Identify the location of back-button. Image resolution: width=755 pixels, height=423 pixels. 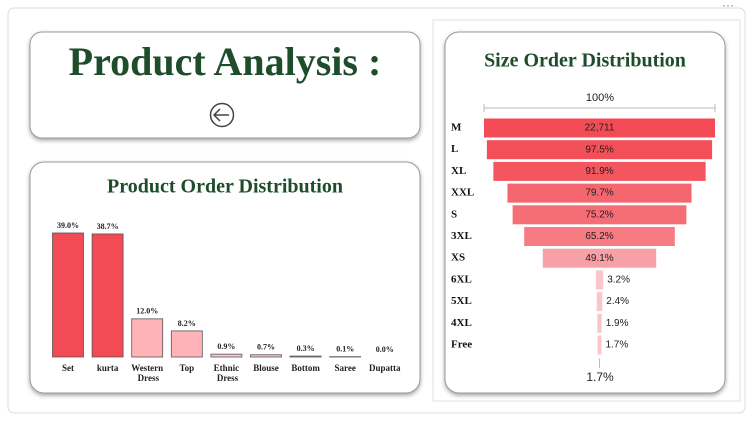
(222, 115).